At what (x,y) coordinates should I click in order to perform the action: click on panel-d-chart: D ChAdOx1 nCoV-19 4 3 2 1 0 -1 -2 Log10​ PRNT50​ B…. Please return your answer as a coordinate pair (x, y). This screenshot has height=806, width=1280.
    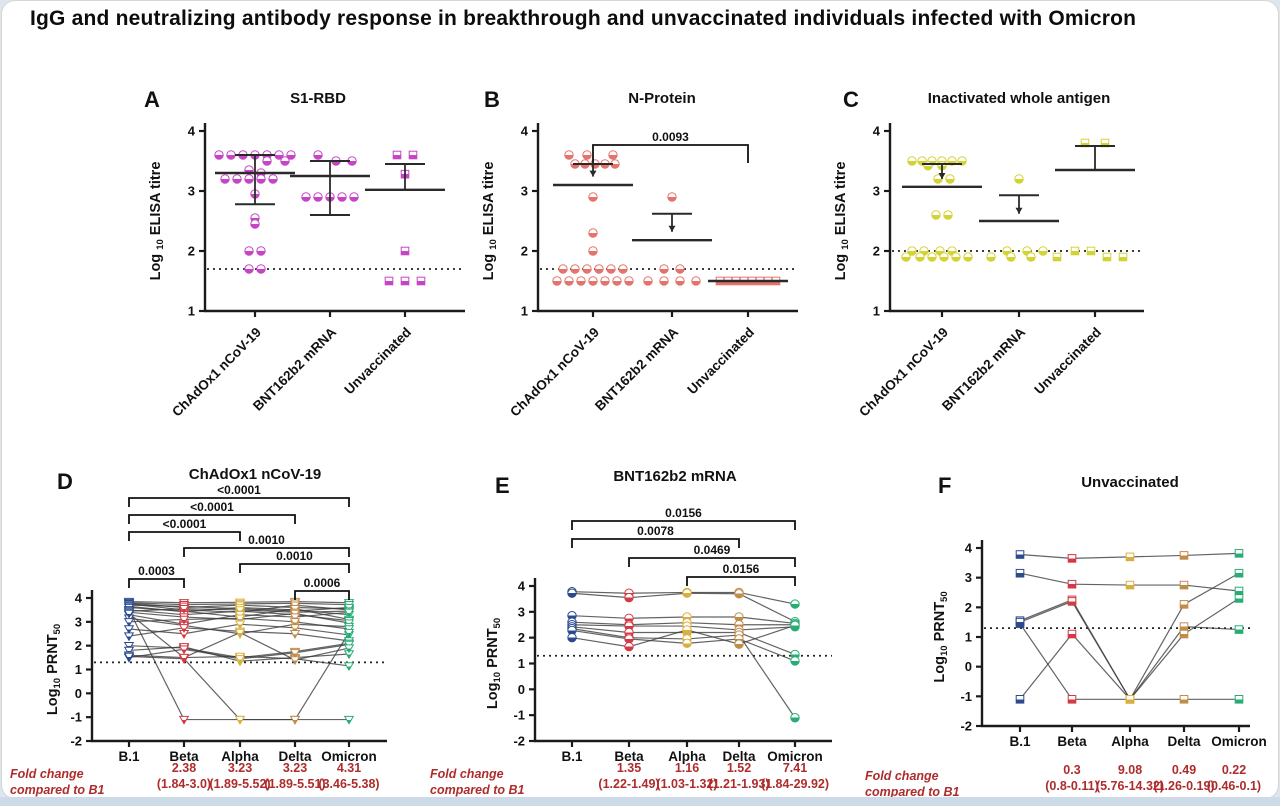
    Looking at the image, I should click on (216, 615).